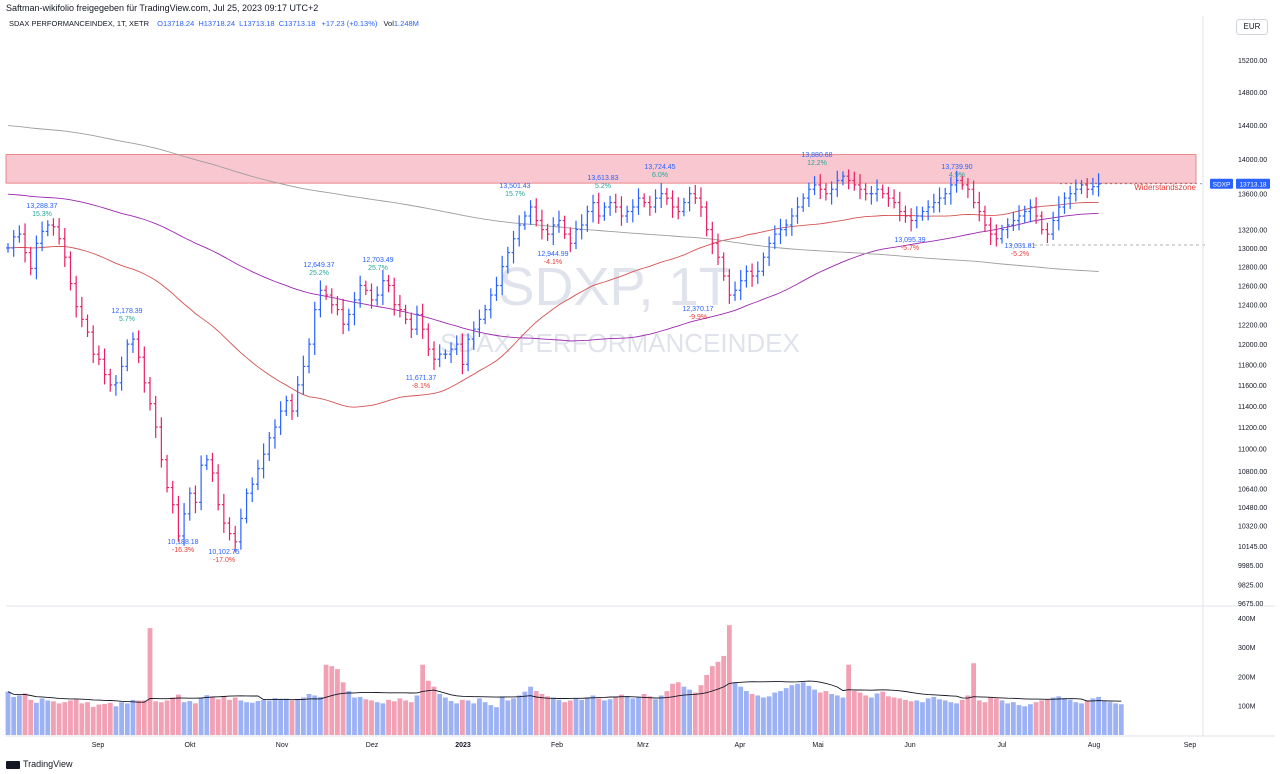 Image resolution: width=1280 pixels, height=774 pixels. Describe the element at coordinates (1252, 345) in the screenshot. I see `price-tick-label: 12000.00` at that location.